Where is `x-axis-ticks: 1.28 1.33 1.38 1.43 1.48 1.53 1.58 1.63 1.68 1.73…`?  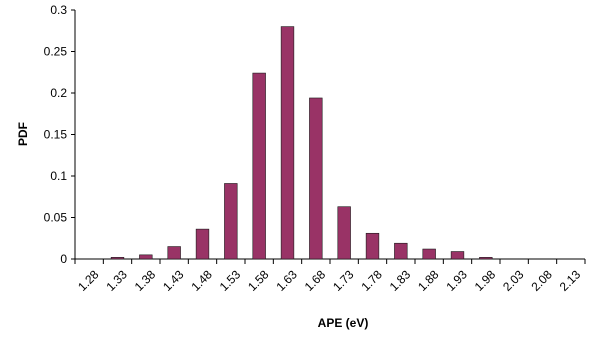
x-axis-ticks: 1.28 1.33 1.38 1.43 1.48 1.53 1.58 1.63 1.68 1.73… is located at coordinates (330, 276).